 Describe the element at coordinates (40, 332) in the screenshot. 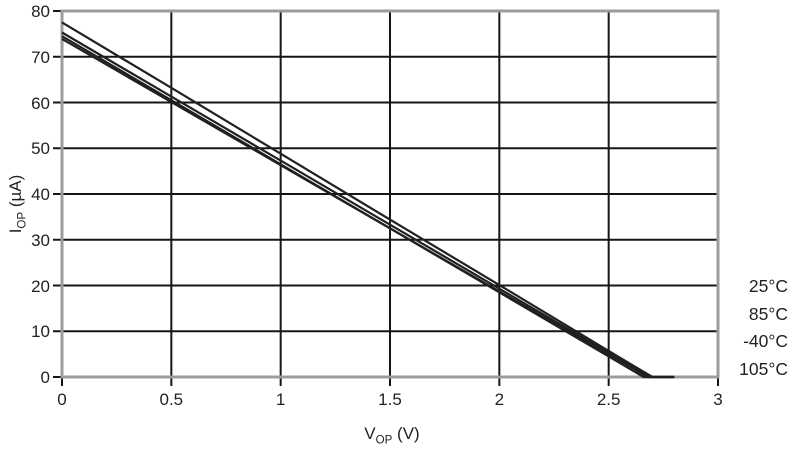

I see `y-tick-label: 10` at that location.